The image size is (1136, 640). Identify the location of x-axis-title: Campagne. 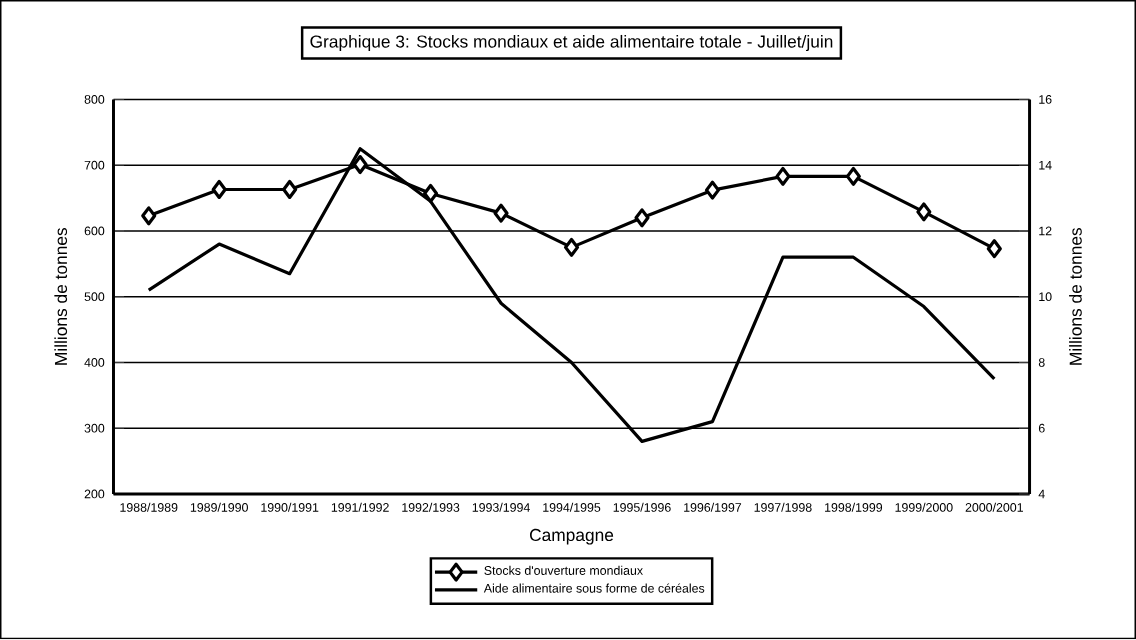
(572, 537).